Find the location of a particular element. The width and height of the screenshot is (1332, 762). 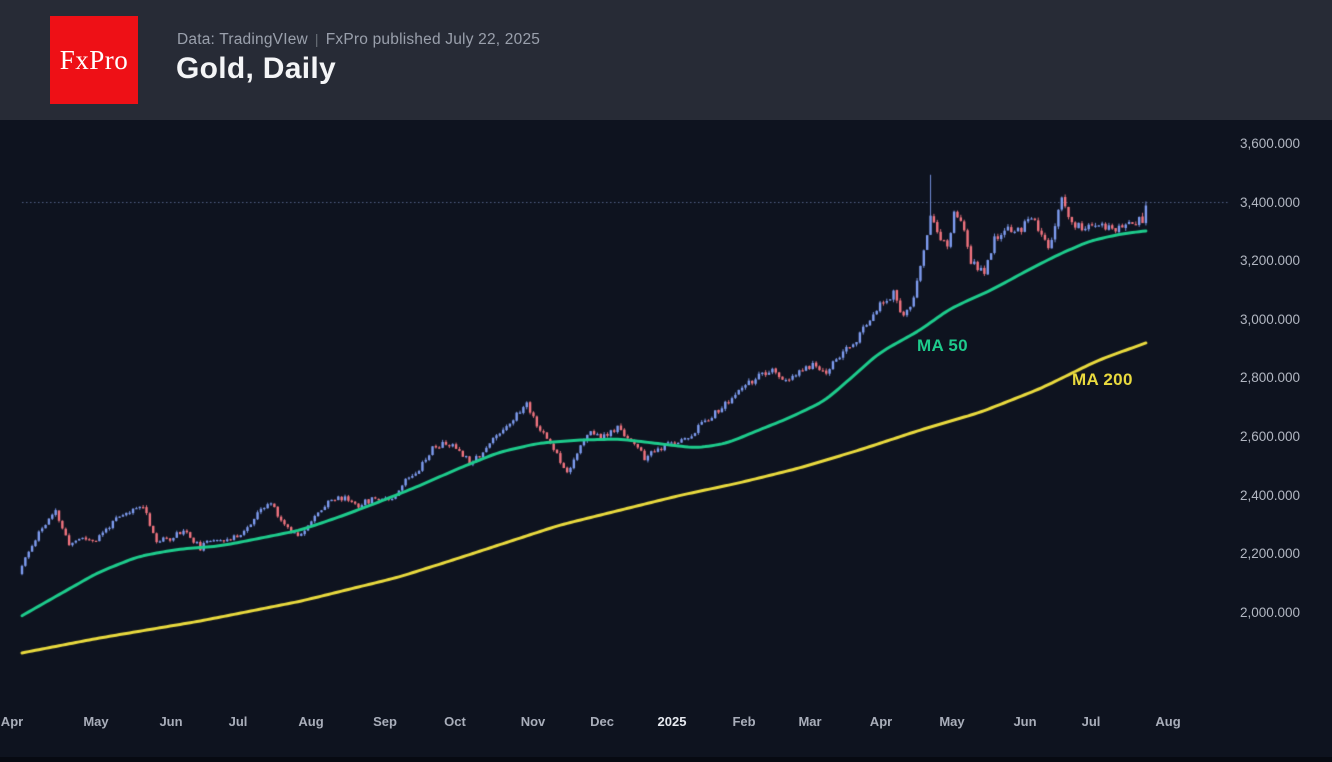

x-axis-label: Sep is located at coordinates (385, 721).